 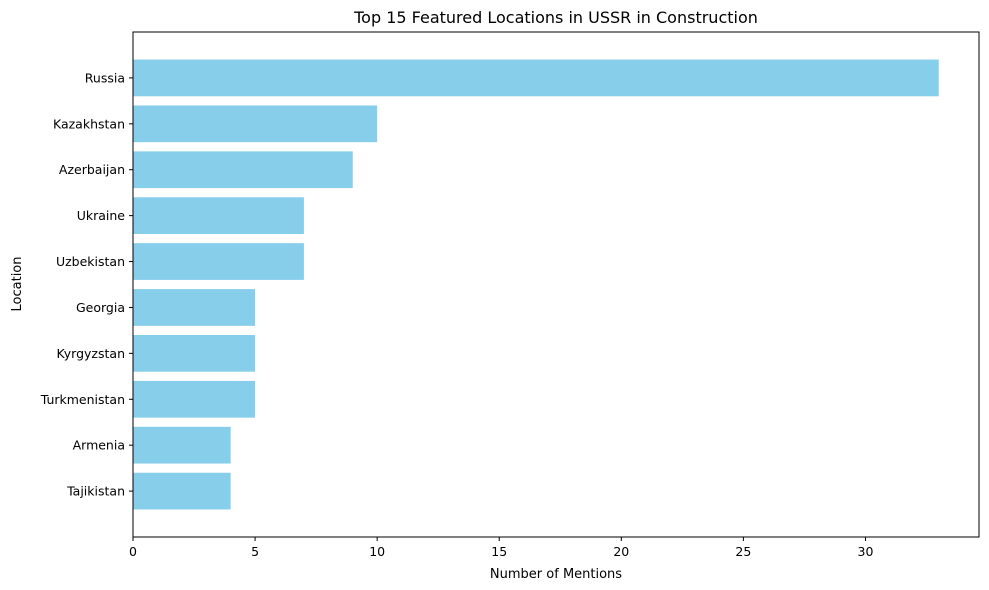 I want to click on bar-ukraine, so click(x=218, y=215).